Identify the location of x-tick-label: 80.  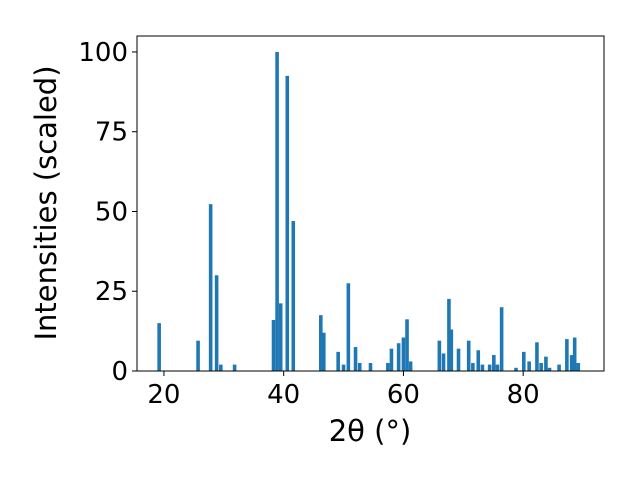
(523, 395).